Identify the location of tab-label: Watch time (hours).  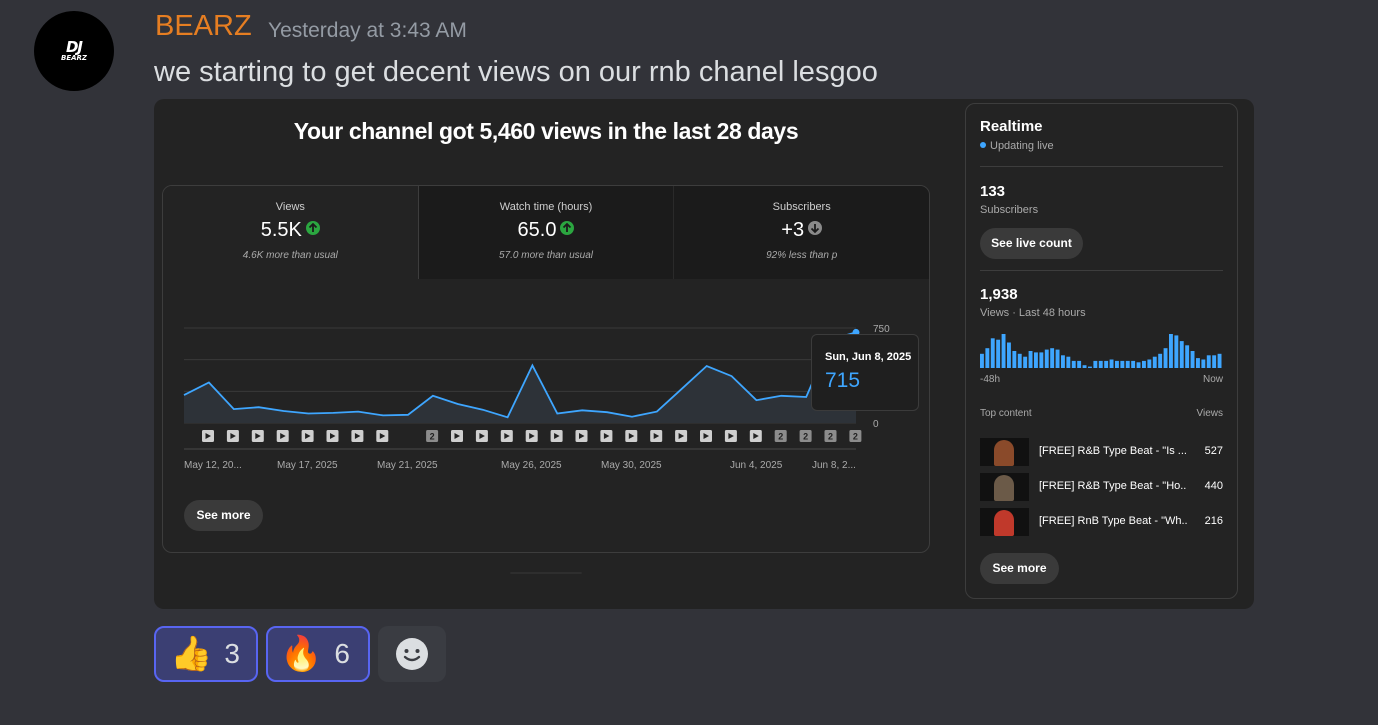
(546, 207).